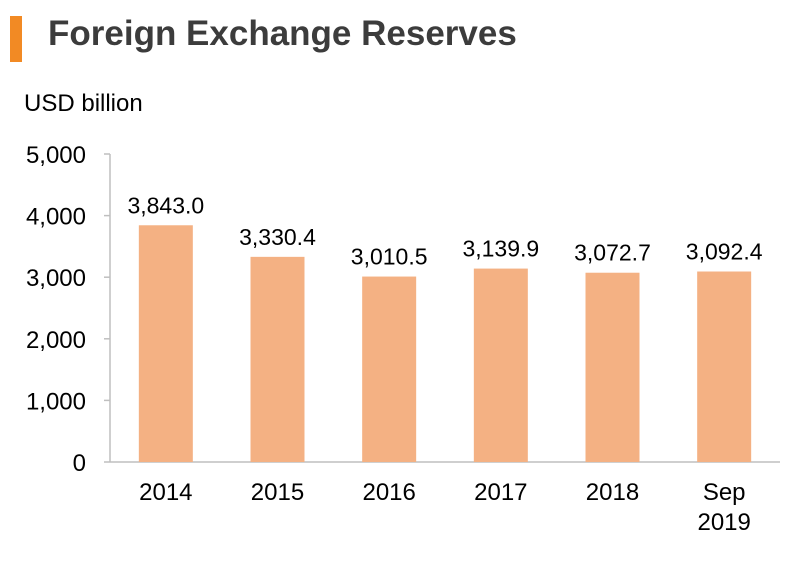 The image size is (800, 562). What do you see at coordinates (612, 253) in the screenshot?
I see `data-label: 3,072.7` at bounding box center [612, 253].